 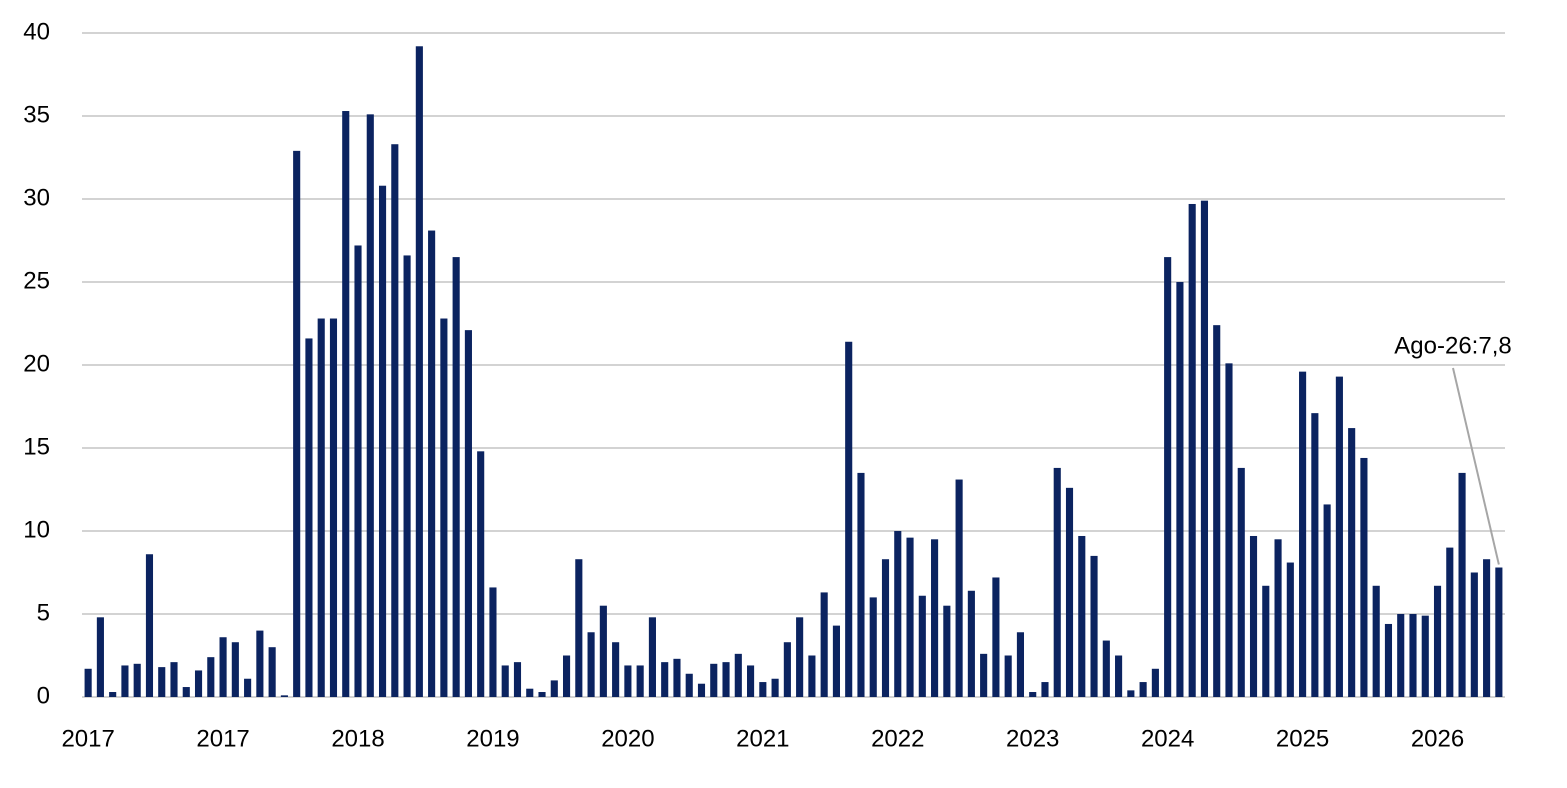 What do you see at coordinates (1476, 466) in the screenshot?
I see `annotation-leader` at bounding box center [1476, 466].